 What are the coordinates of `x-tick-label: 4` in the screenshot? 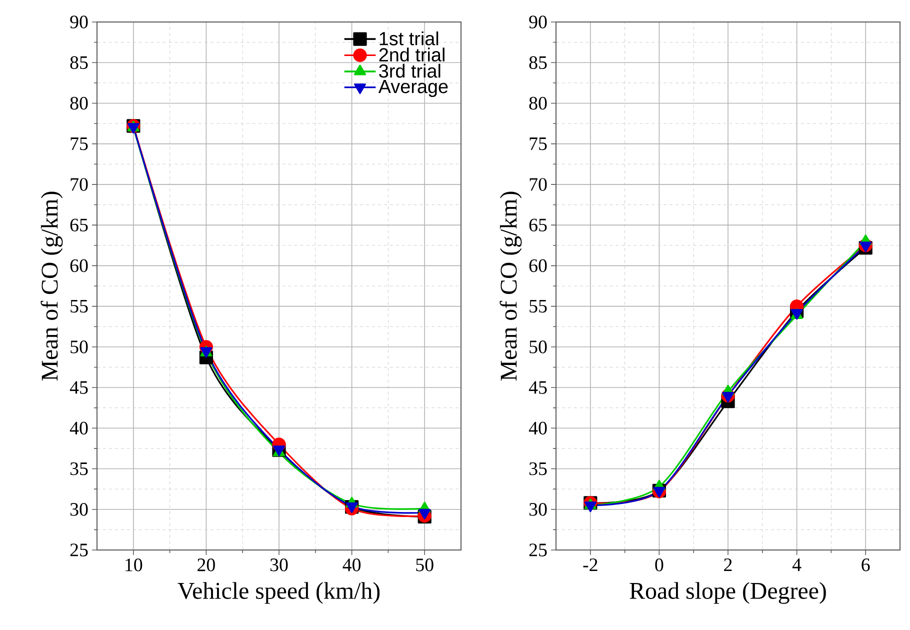 It's located at (797, 564).